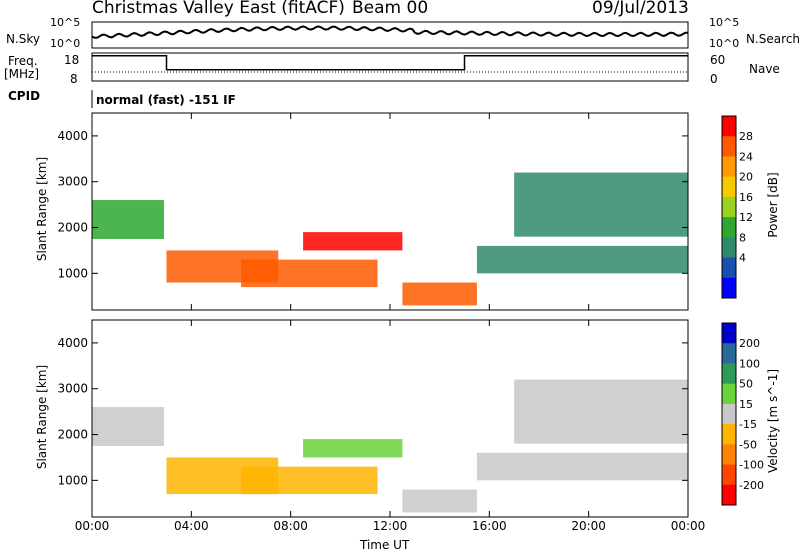  I want to click on nsearch-tick-top: 10^5, so click(724, 22).